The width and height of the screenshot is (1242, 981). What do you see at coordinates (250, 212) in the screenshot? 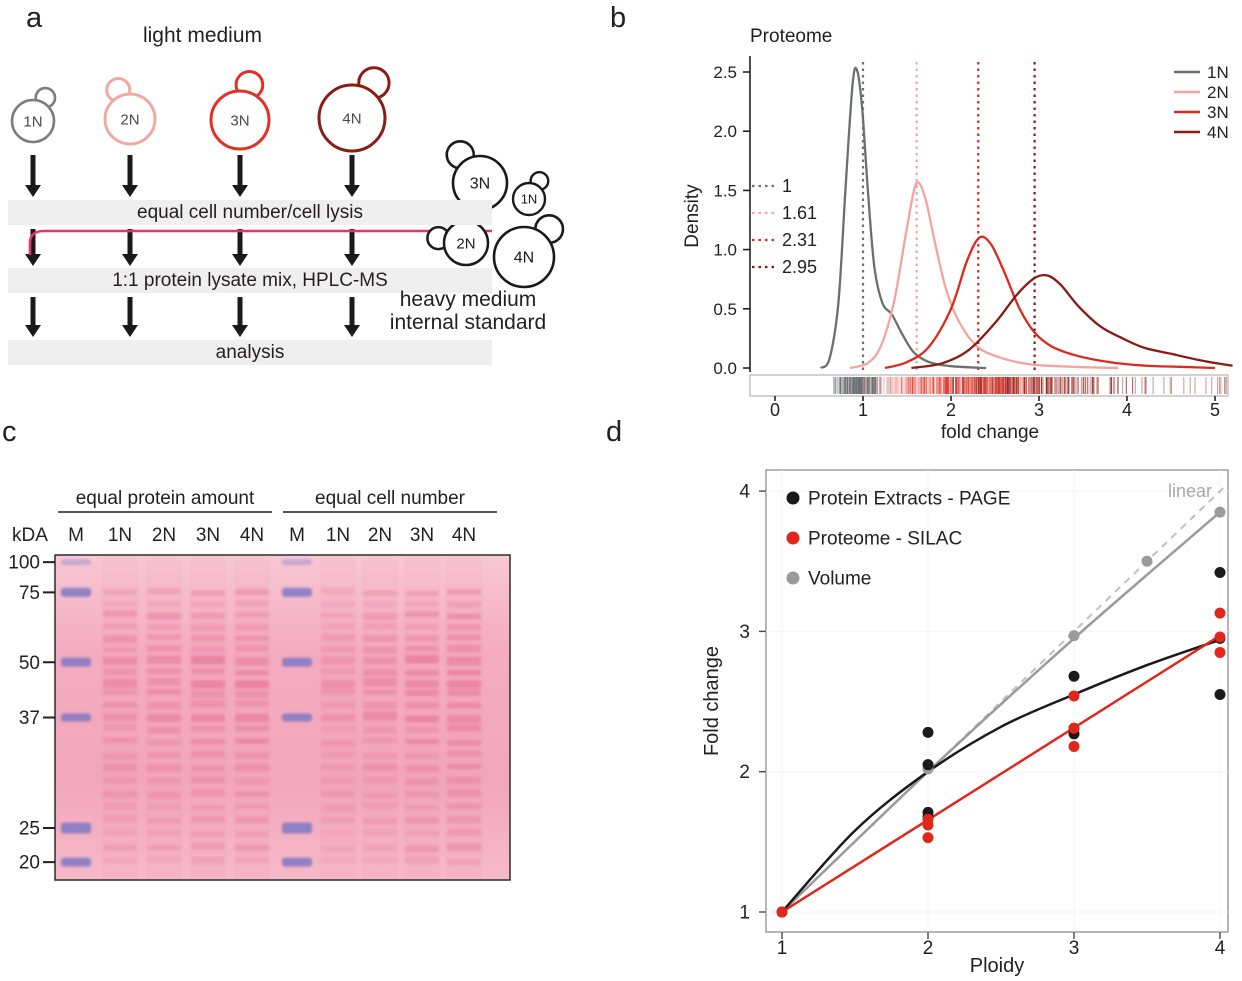
I see `step-cell-lysis: equal cell number/cell lysis` at bounding box center [250, 212].